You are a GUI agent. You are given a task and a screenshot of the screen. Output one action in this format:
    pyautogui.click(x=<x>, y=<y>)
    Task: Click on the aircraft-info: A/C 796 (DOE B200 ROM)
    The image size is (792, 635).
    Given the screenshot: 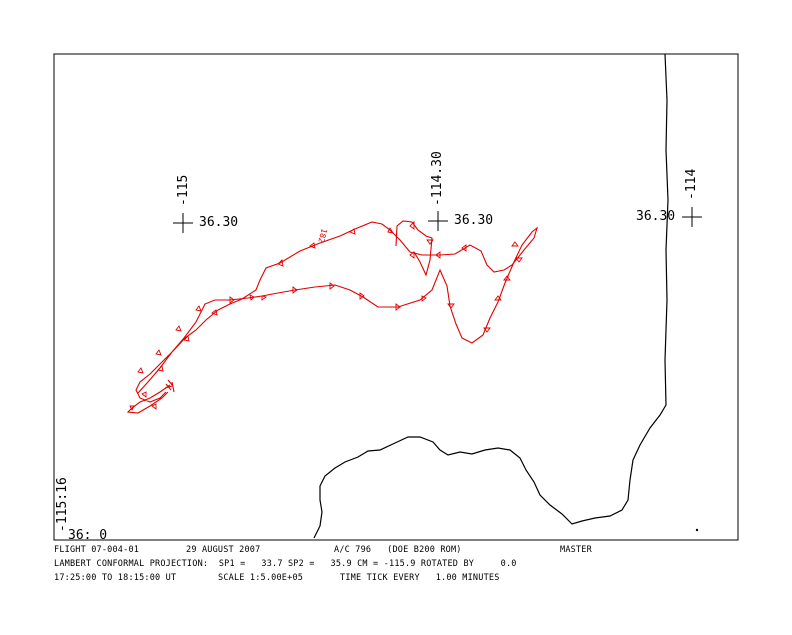 What is the action you would take?
    pyautogui.click(x=398, y=550)
    